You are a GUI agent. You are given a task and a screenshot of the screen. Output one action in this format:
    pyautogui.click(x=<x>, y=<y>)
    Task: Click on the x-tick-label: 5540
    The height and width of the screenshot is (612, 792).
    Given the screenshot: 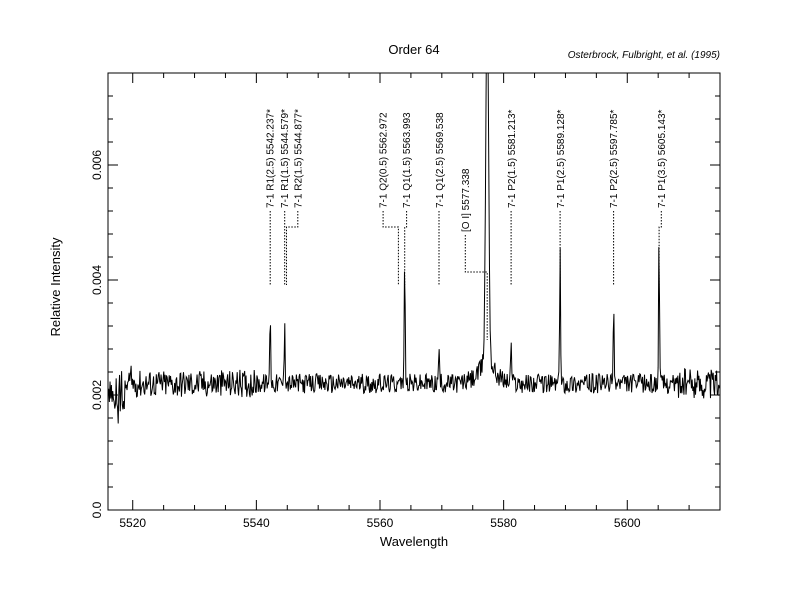 What is the action you would take?
    pyautogui.click(x=256, y=523)
    